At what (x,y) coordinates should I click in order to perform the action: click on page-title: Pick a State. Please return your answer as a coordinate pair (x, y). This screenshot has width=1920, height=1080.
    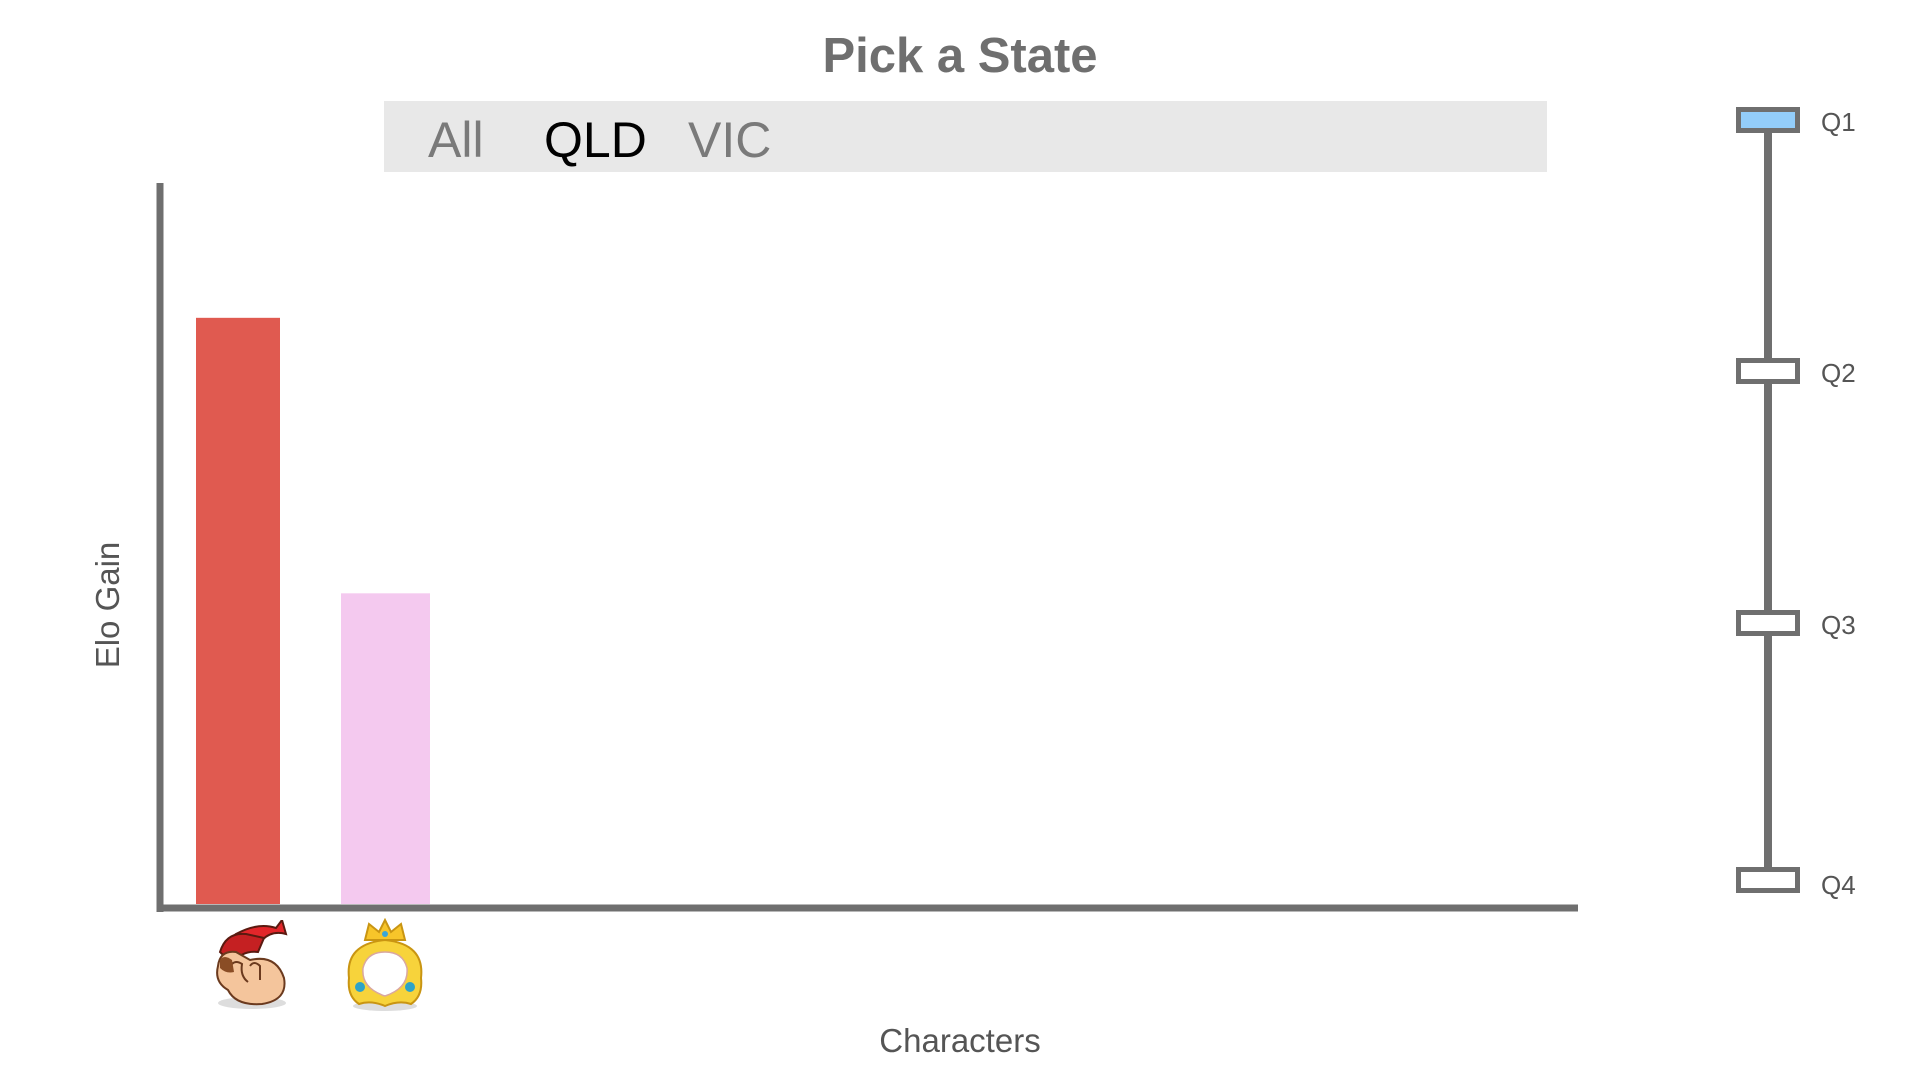
    Looking at the image, I should click on (960, 56).